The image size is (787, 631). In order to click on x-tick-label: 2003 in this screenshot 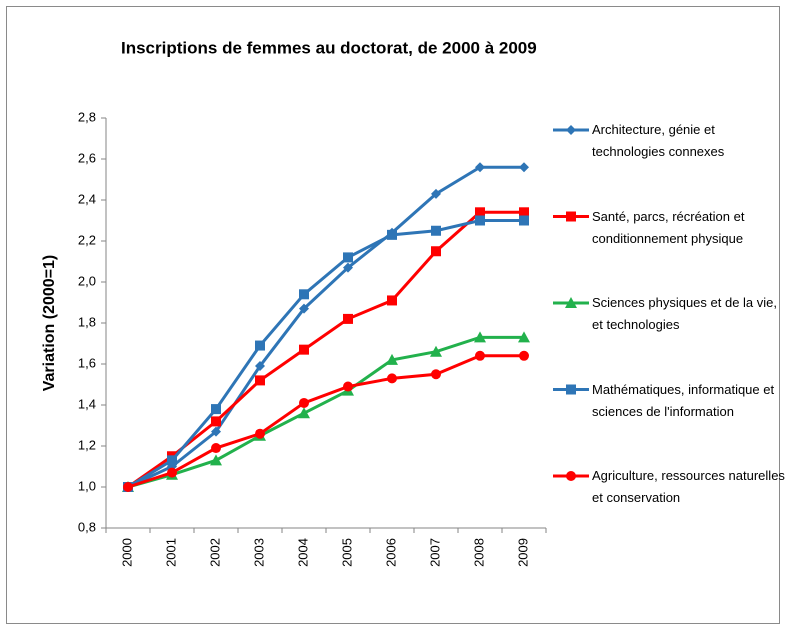, I will do `click(258, 552)`.